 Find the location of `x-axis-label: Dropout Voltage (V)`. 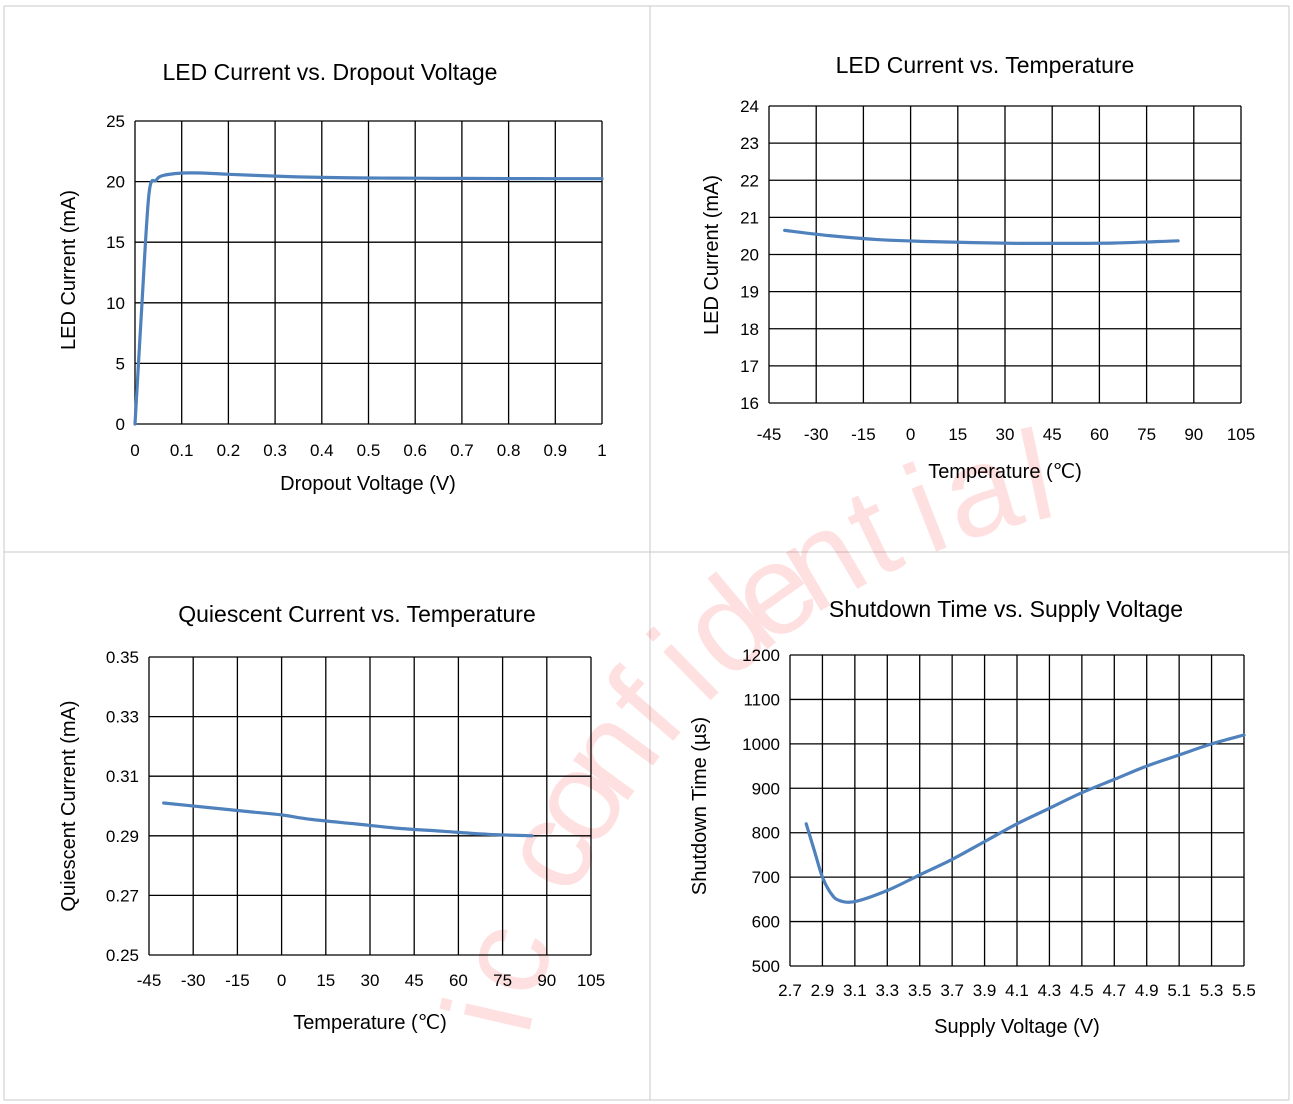

x-axis-label: Dropout Voltage (V) is located at coordinates (368, 484).